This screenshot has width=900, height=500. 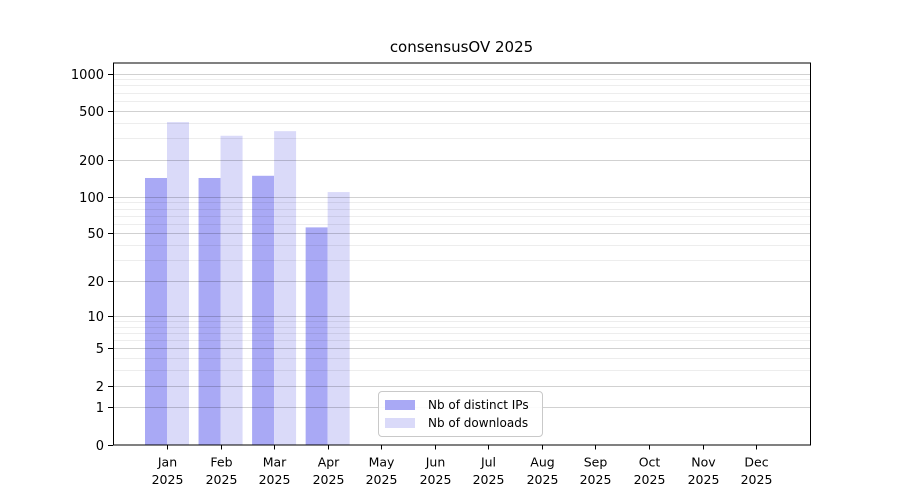 I want to click on legend-swatch-downloads, so click(x=400, y=423).